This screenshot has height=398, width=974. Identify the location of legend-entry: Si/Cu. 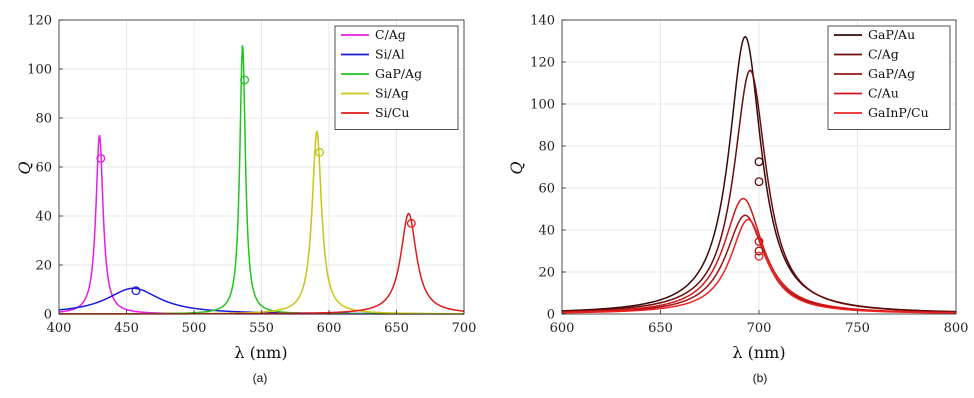
(392, 112).